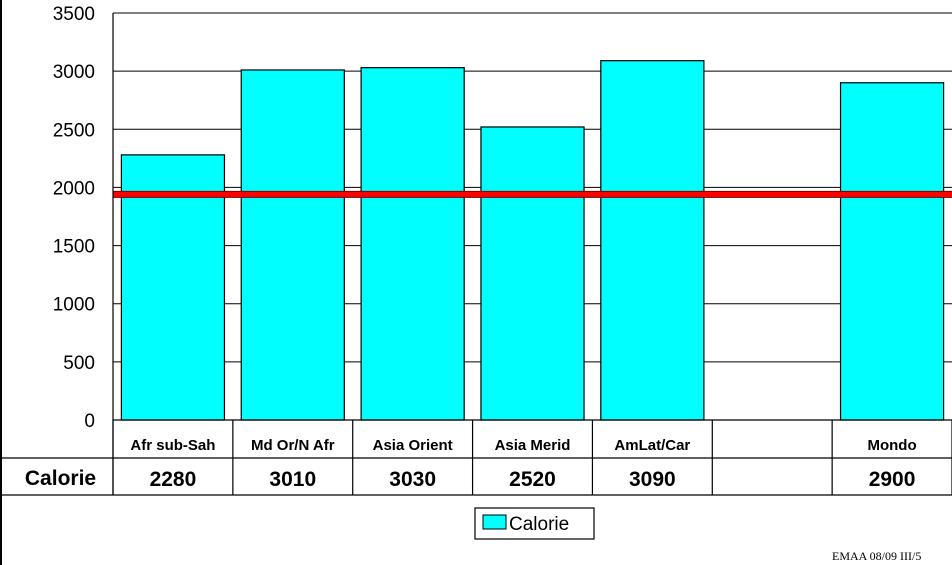 The image size is (952, 565). I want to click on y-tick-label: 0, so click(89, 421).